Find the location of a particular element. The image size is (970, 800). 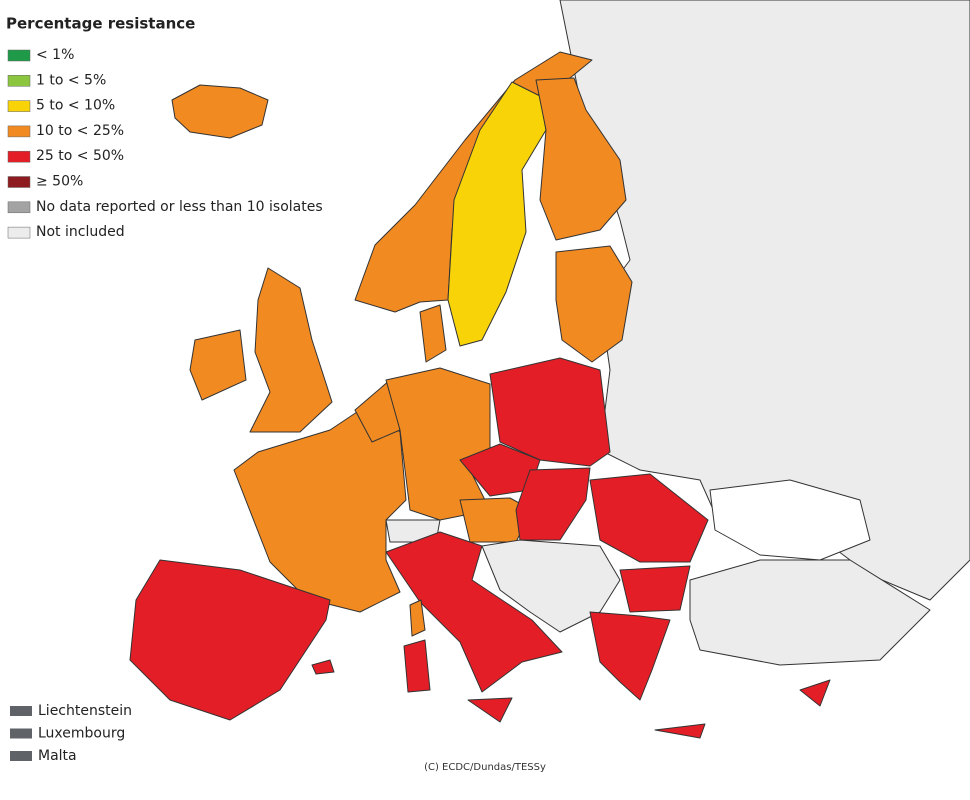

legend-label: Malta is located at coordinates (57, 756).